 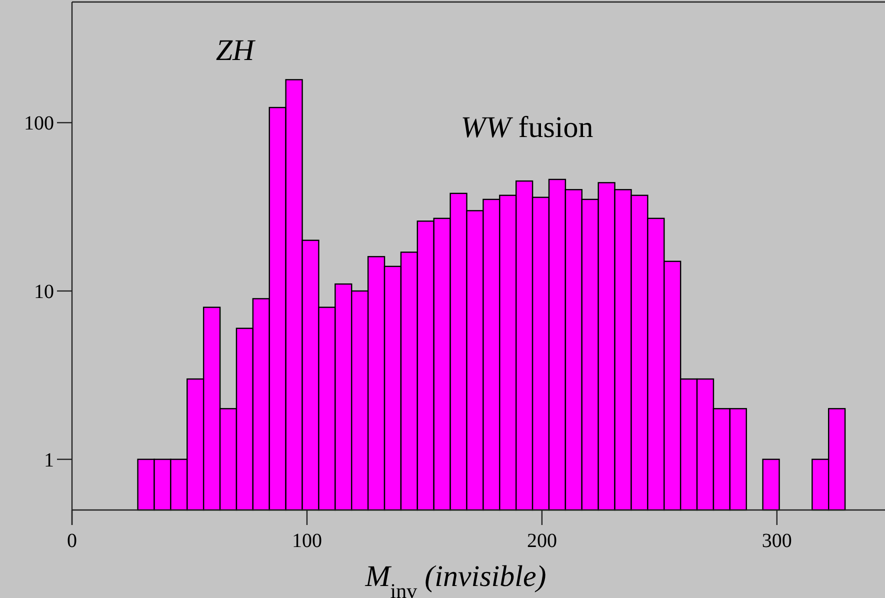 I want to click on annotation: WW fusion, so click(x=527, y=127).